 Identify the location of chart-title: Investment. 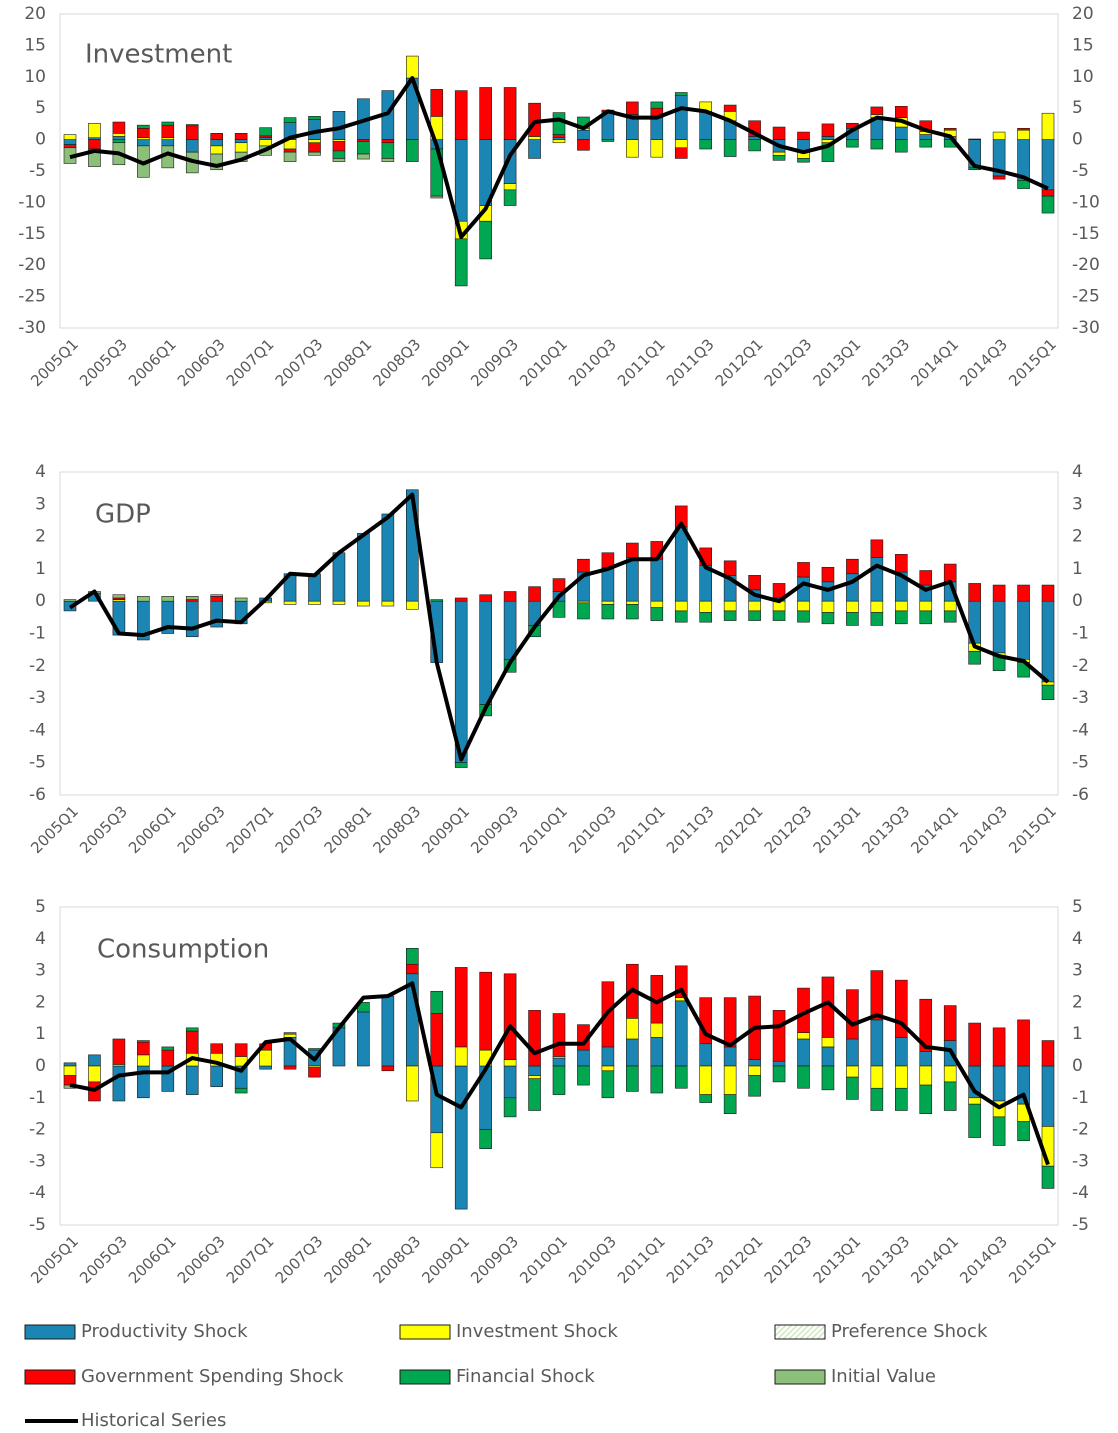
(158, 55).